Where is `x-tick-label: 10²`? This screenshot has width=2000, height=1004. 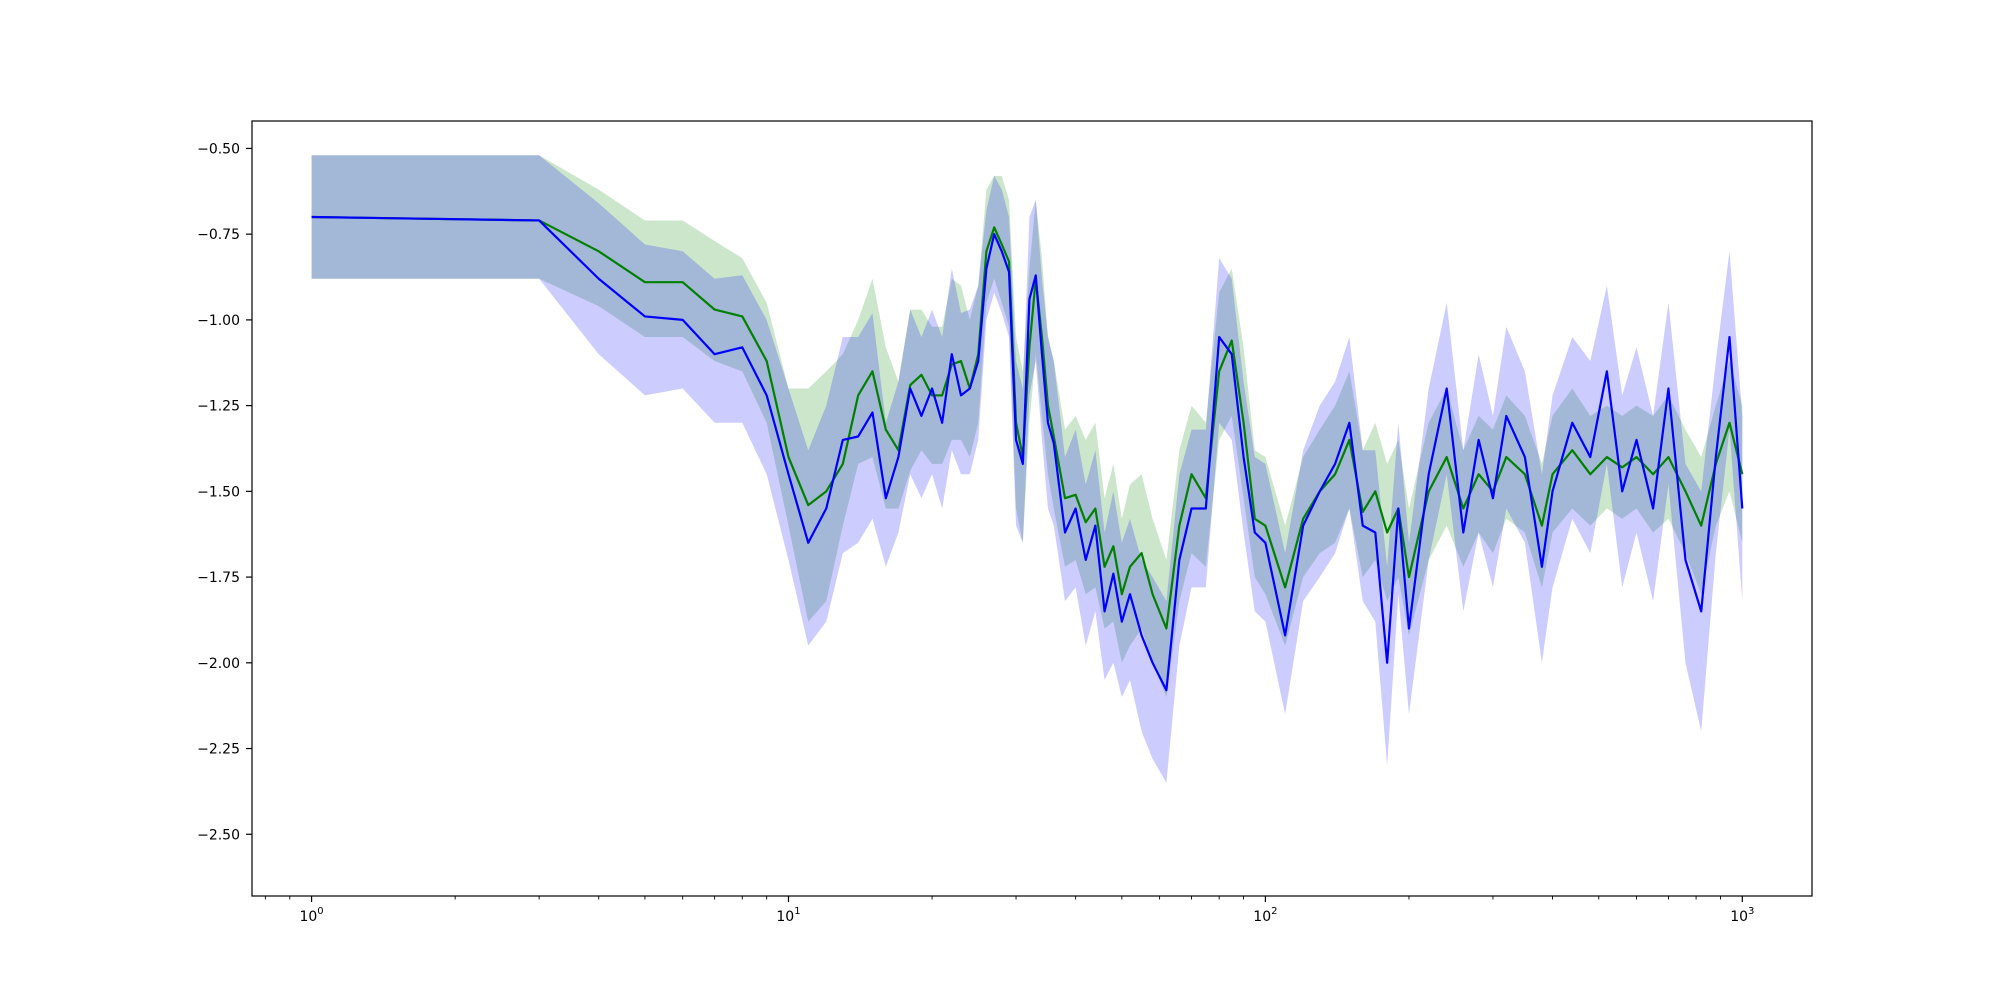 x-tick-label: 10² is located at coordinates (1265, 915).